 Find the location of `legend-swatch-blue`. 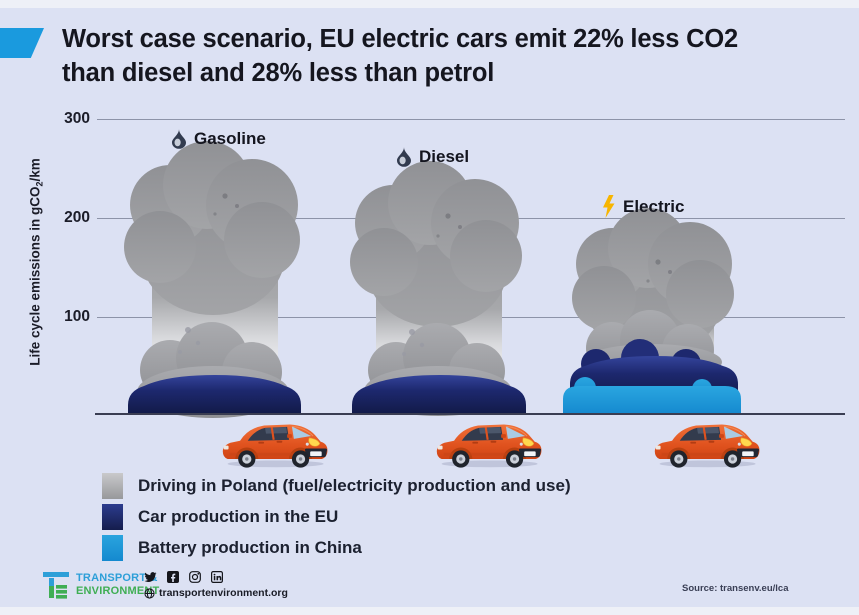

legend-swatch-blue is located at coordinates (112, 548).